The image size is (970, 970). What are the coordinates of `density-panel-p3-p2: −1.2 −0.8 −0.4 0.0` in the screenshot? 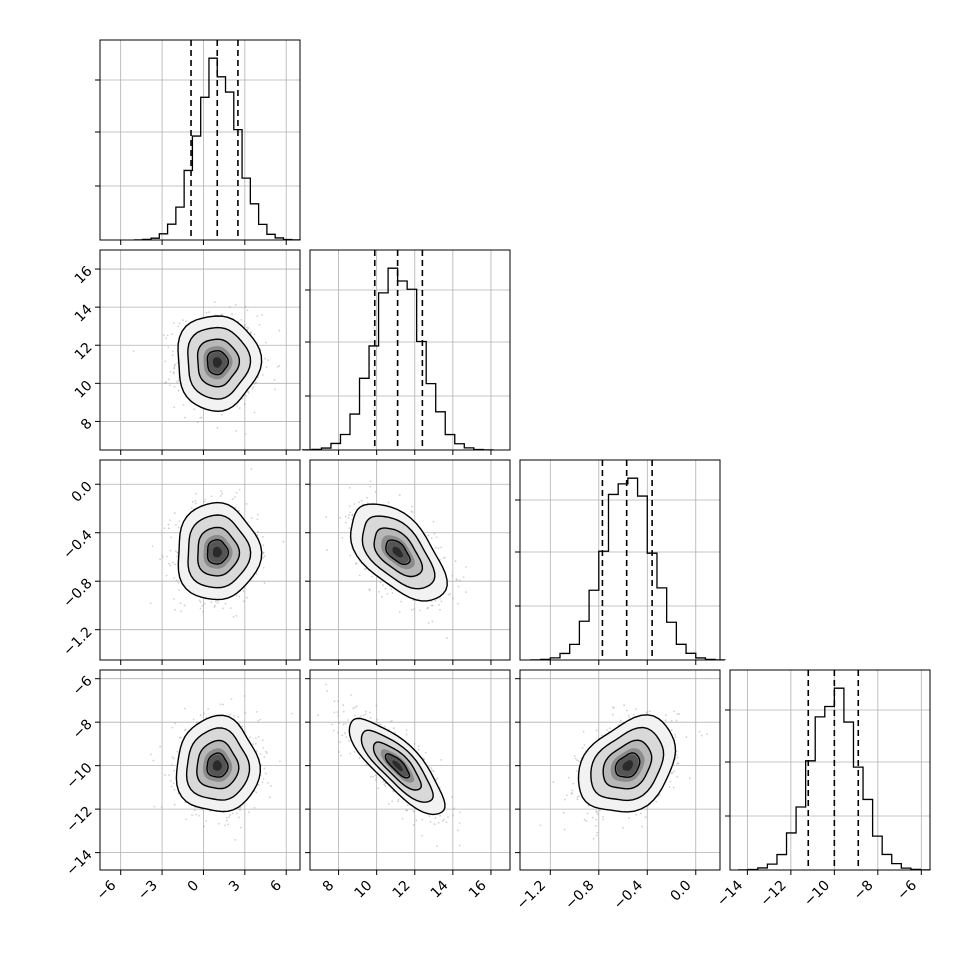 It's located at (617, 791).